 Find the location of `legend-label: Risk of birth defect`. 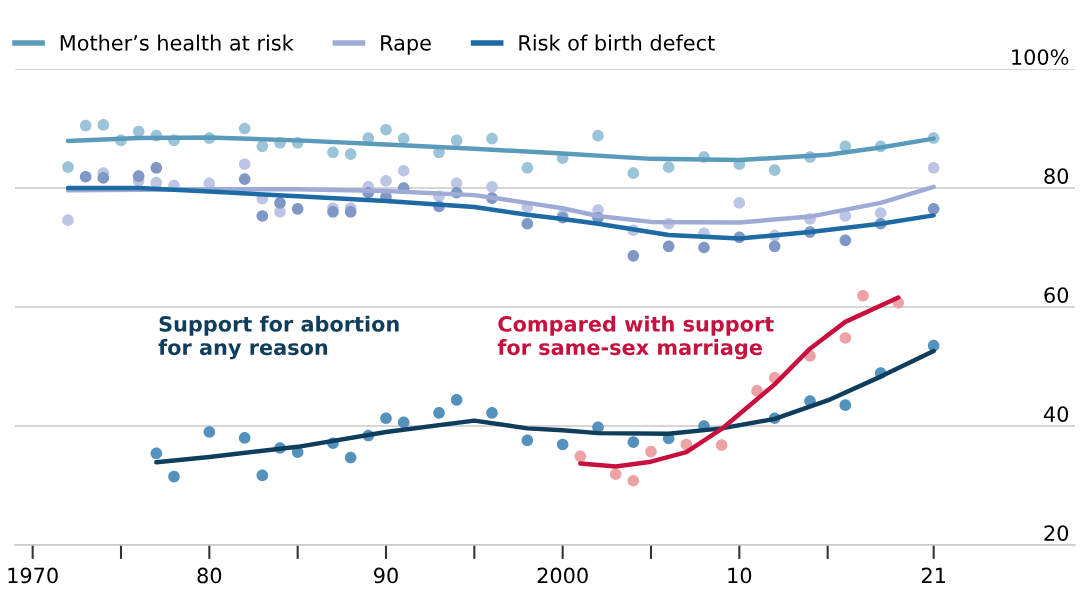

legend-label: Risk of birth defect is located at coordinates (617, 42).